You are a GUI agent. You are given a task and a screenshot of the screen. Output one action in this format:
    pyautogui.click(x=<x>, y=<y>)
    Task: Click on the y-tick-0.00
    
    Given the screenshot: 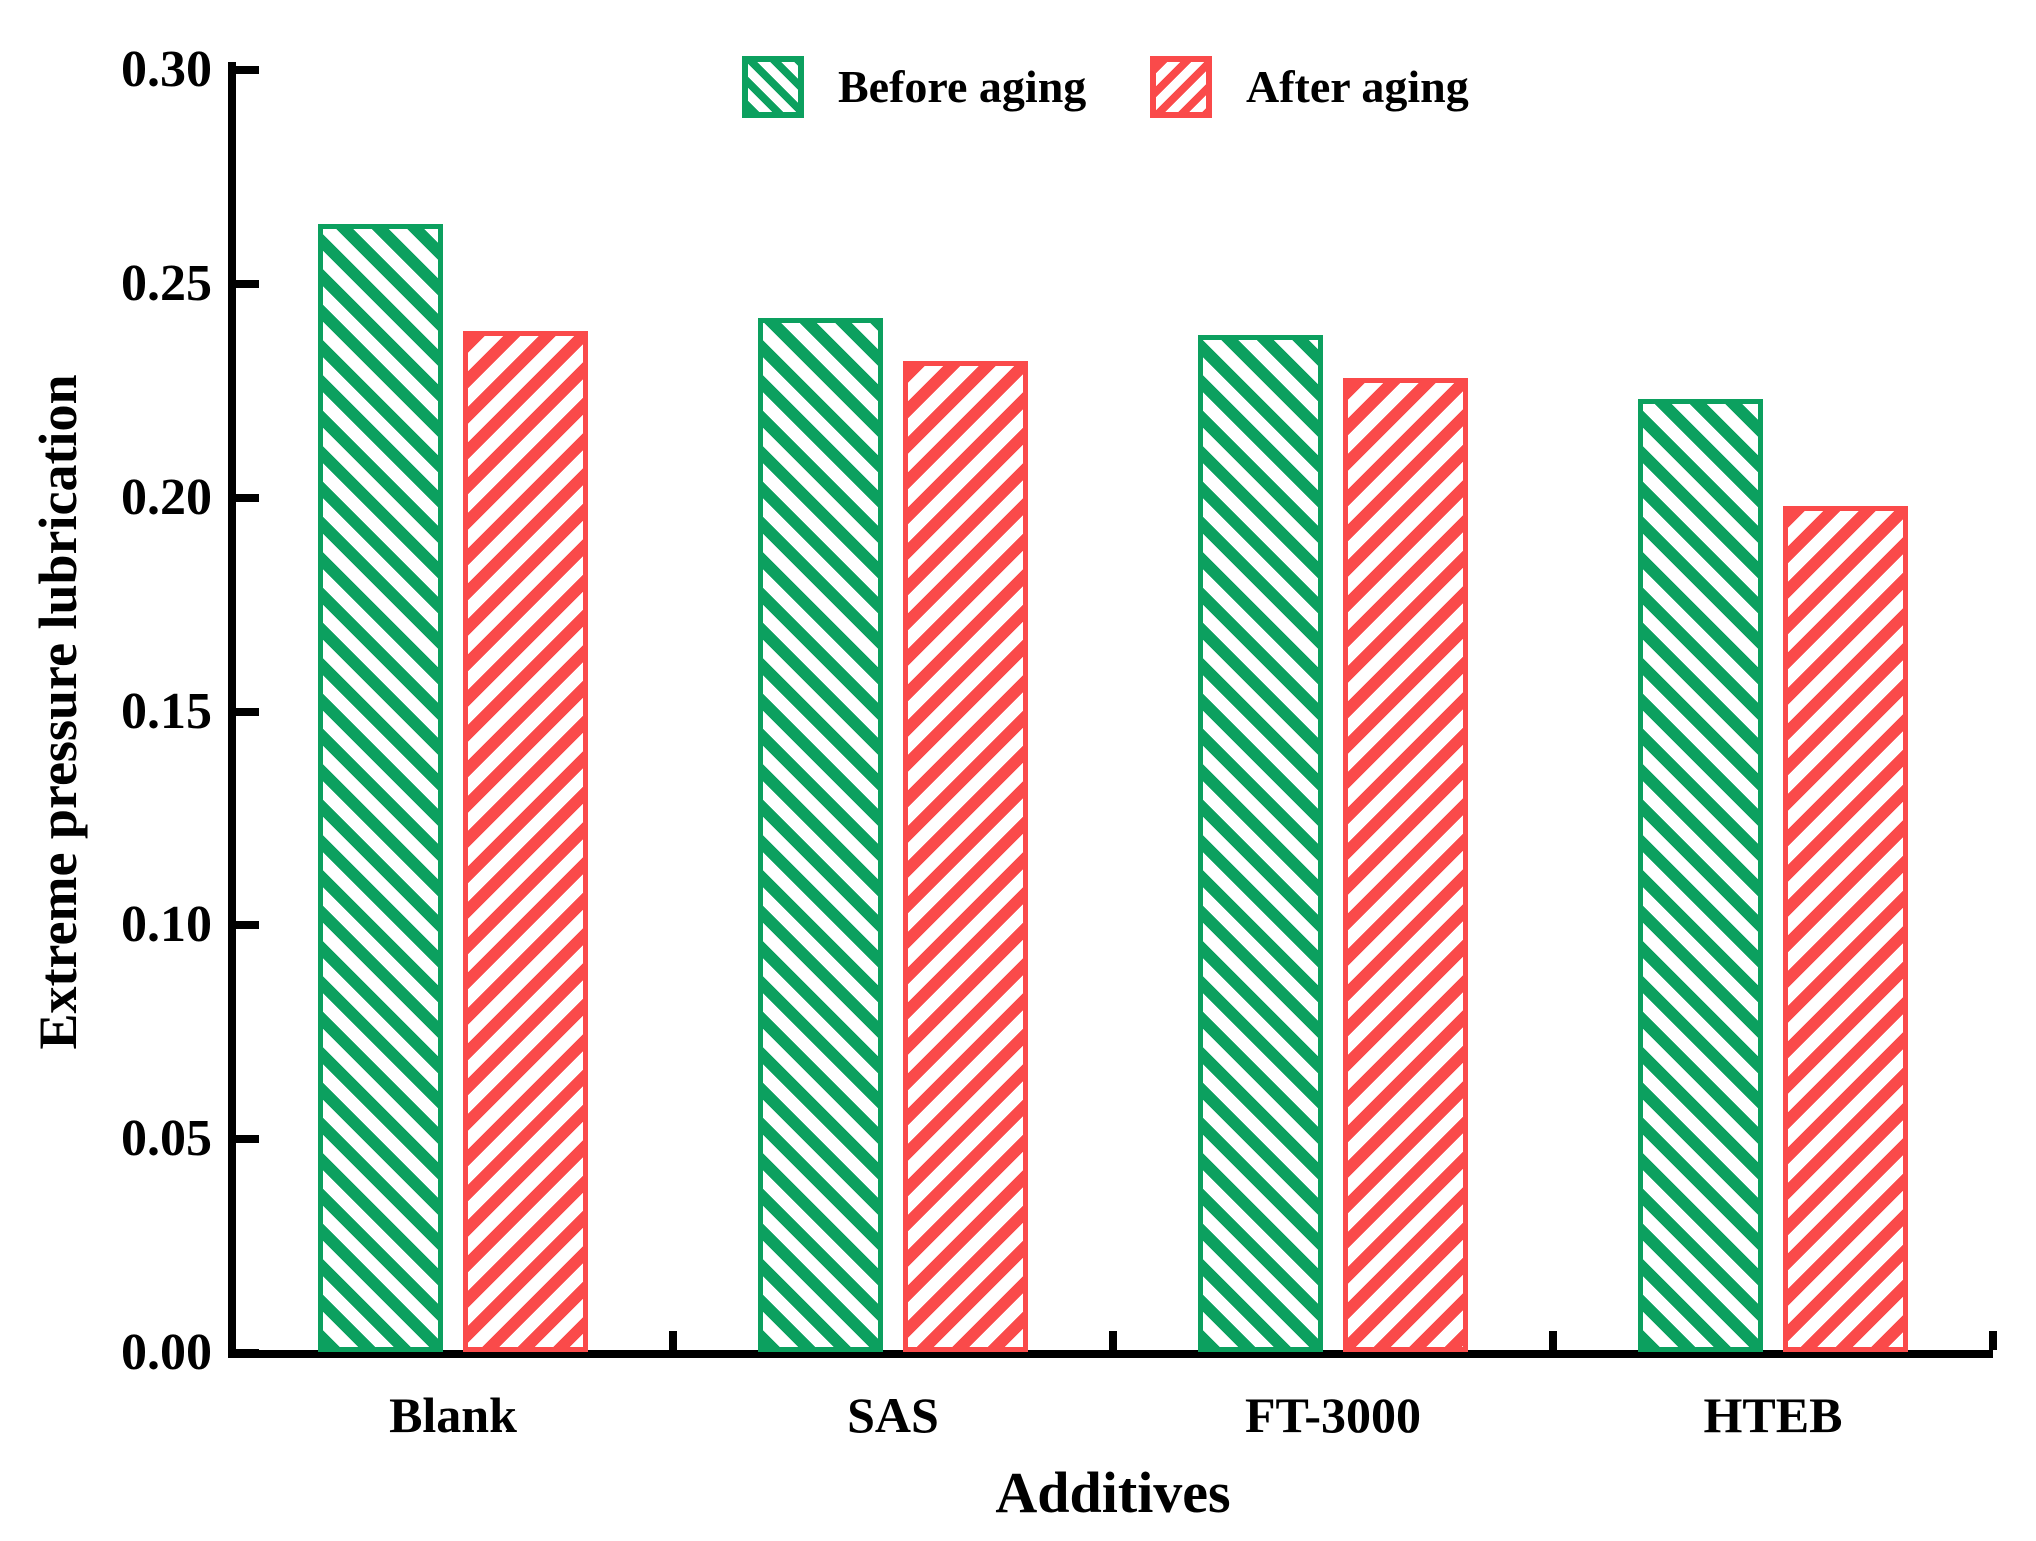 What is the action you would take?
    pyautogui.click(x=247, y=1353)
    